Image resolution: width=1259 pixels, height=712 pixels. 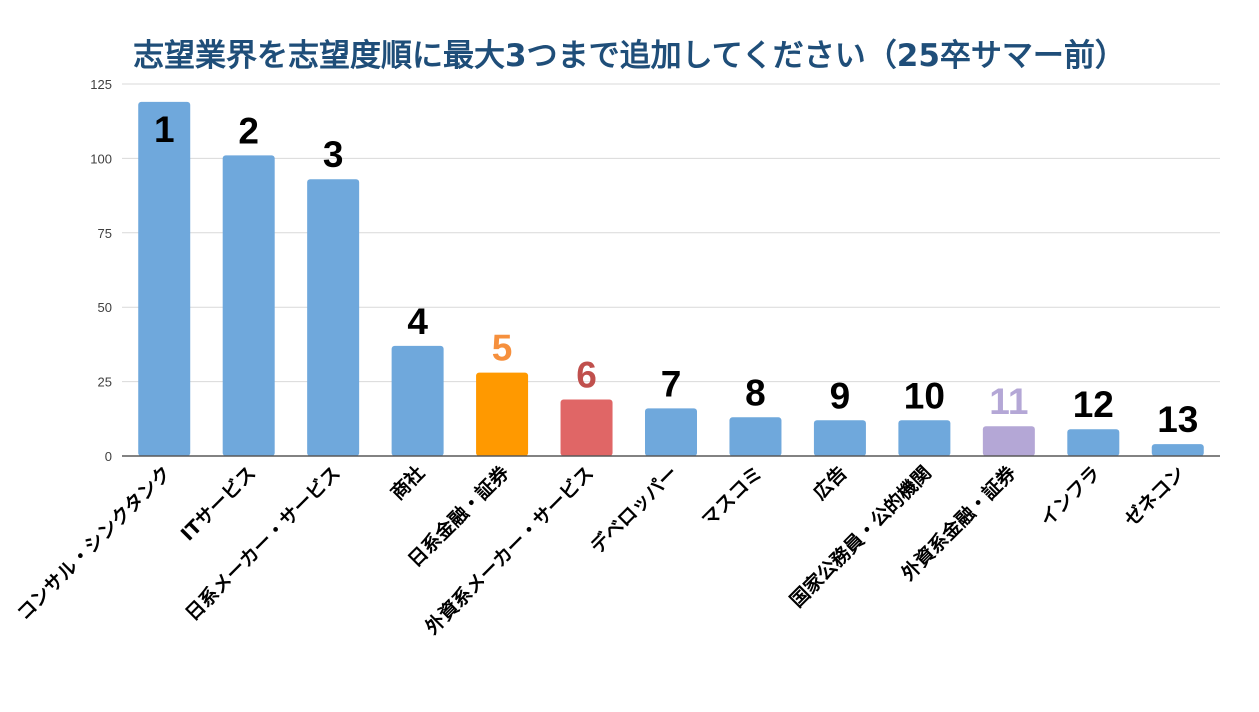 What do you see at coordinates (1177, 419) in the screenshot?
I see `rank-label: 13` at bounding box center [1177, 419].